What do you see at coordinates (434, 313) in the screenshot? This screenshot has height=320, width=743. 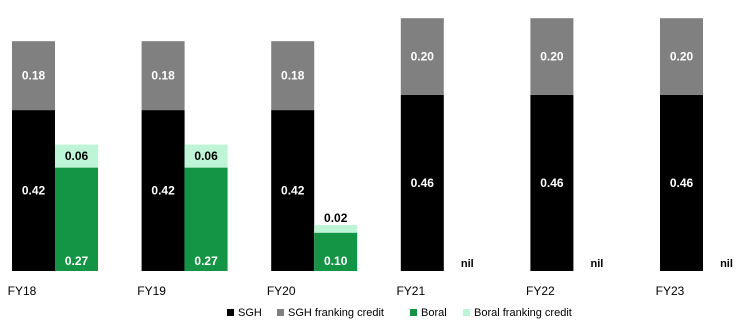 I see `legend-label-boral: Boral` at bounding box center [434, 313].